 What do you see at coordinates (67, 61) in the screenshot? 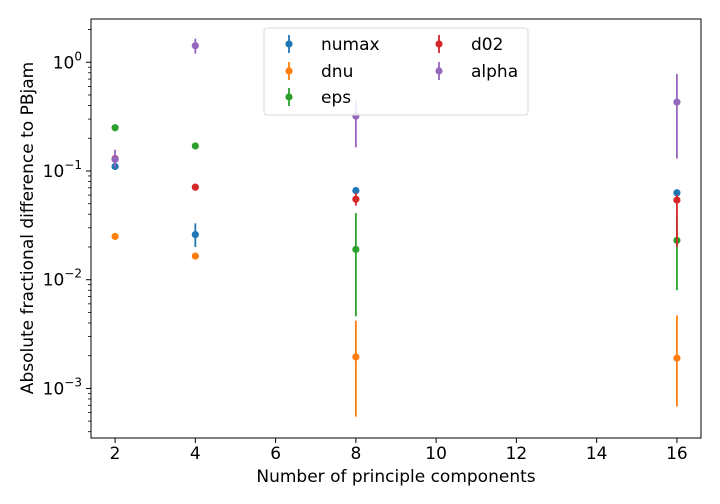
I see `y-tick-label: 10⁰` at bounding box center [67, 61].